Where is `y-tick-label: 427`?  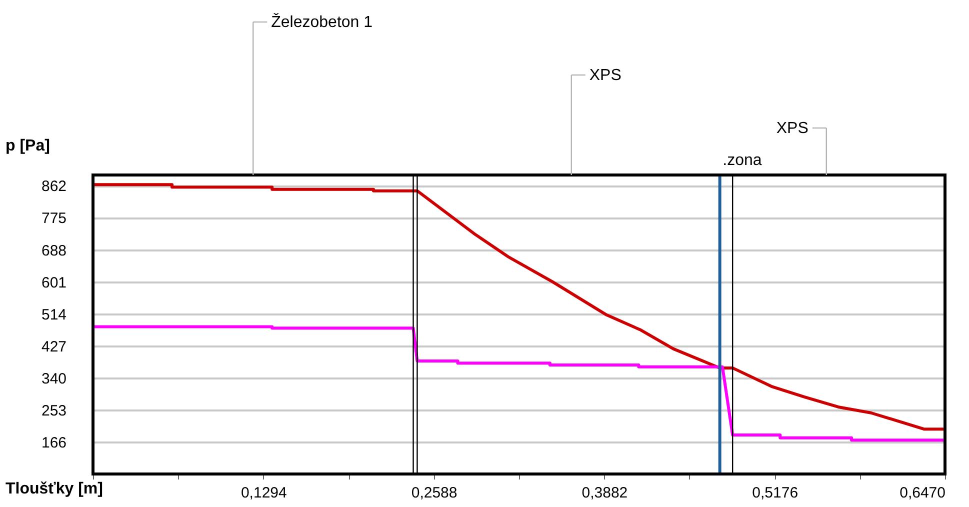 y-tick-label: 427 is located at coordinates (54, 347).